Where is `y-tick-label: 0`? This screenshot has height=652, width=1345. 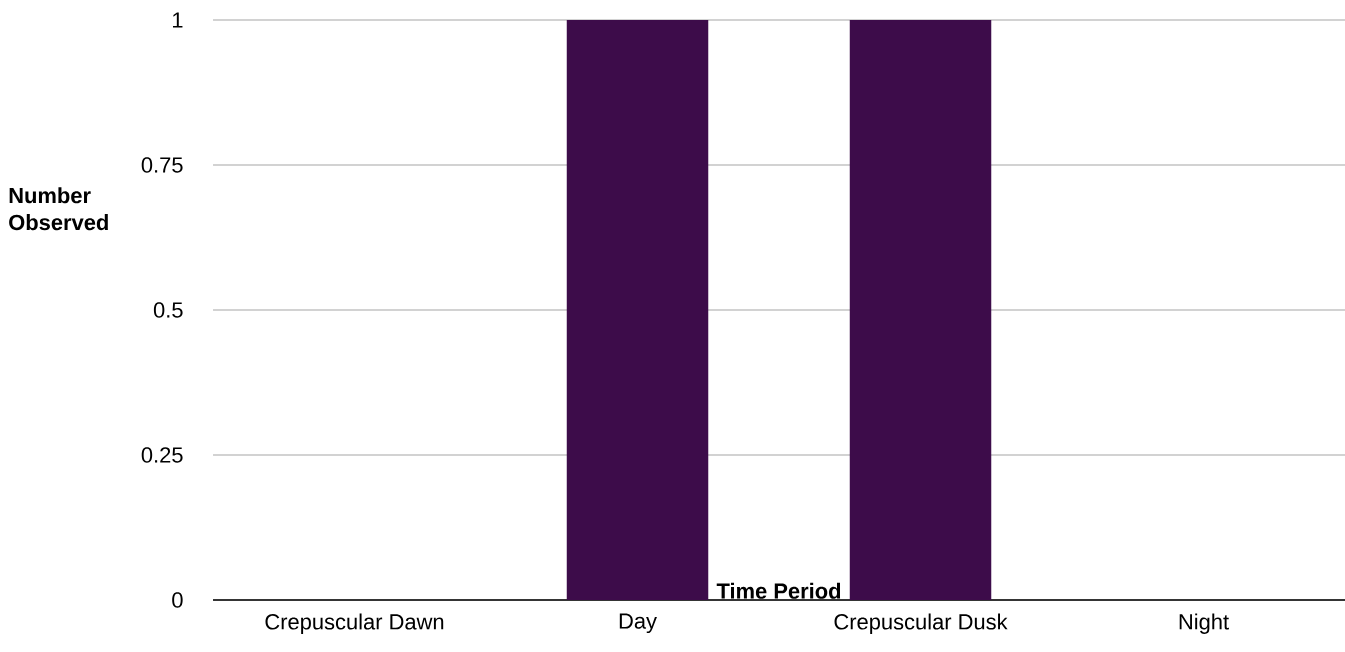
y-tick-label: 0 is located at coordinates (177, 600).